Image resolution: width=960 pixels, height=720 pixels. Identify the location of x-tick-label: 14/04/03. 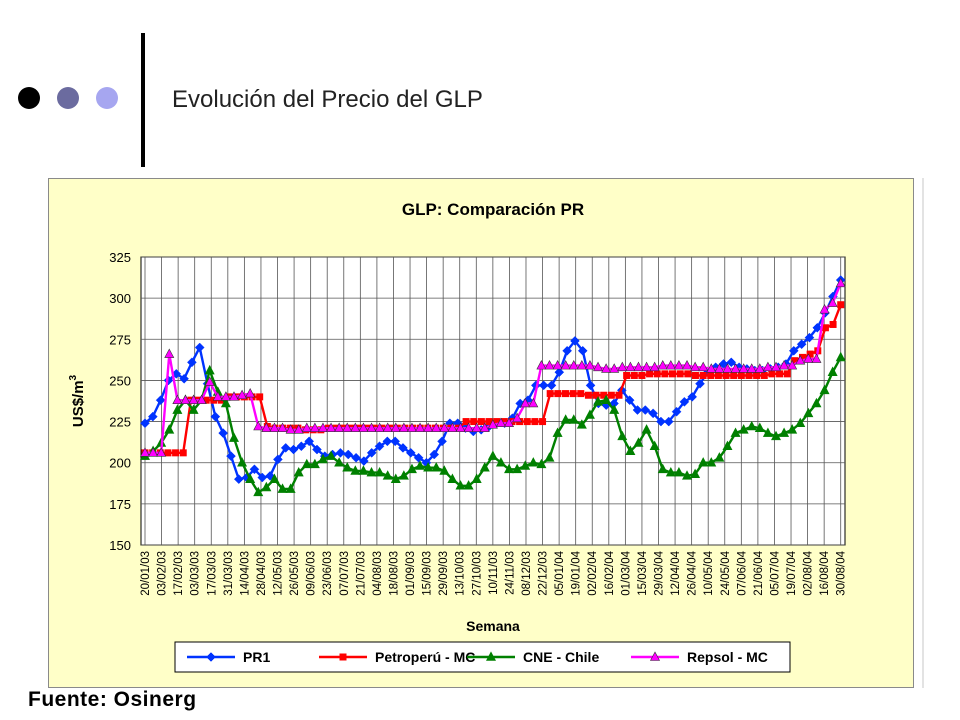
(245, 573).